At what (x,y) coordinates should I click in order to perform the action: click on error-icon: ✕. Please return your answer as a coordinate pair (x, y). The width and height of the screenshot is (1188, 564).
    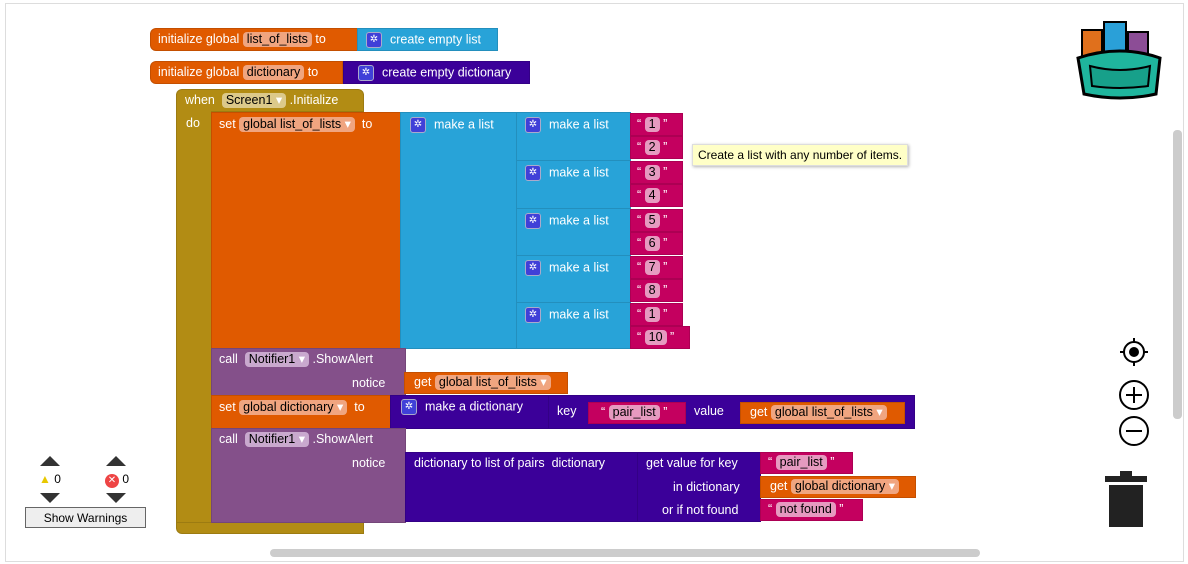
    Looking at the image, I should click on (112, 481).